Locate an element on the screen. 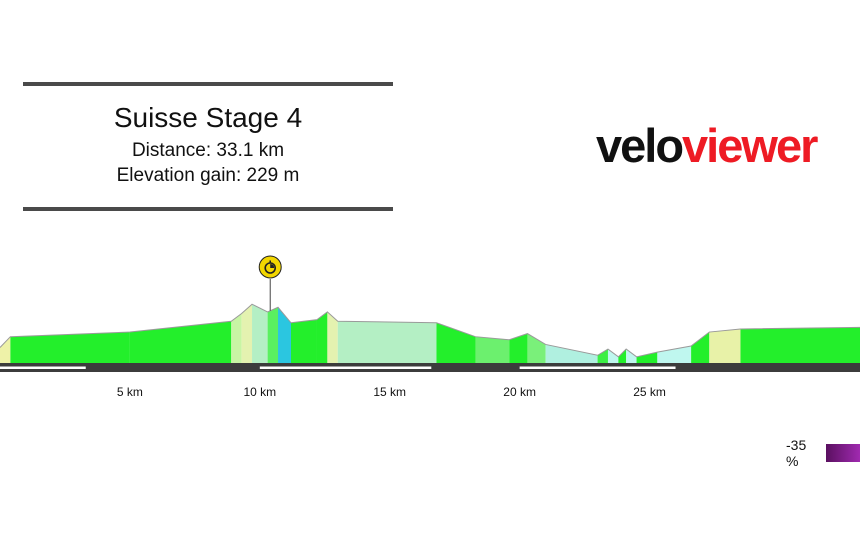 The image size is (860, 546). gradient-legend: -35 % is located at coordinates (823, 453).